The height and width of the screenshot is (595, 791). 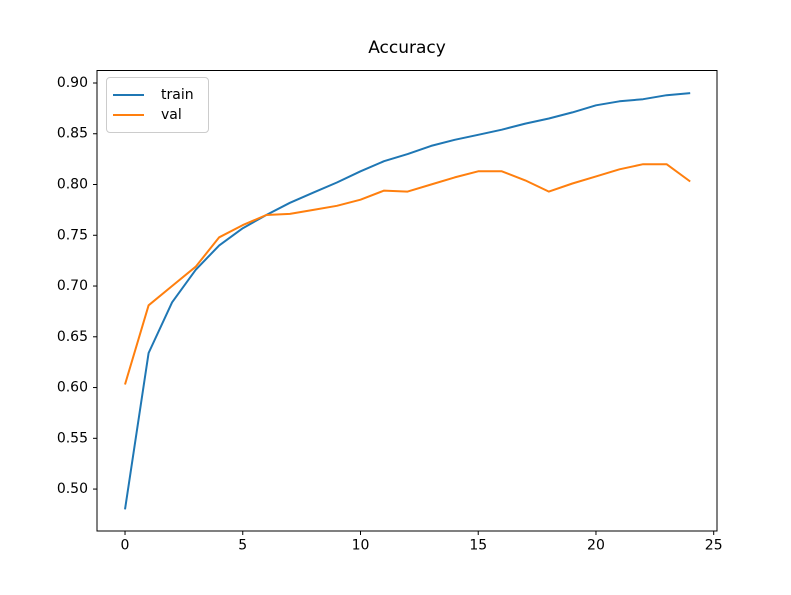 I want to click on y-tick-label: 0.90, so click(x=72, y=83).